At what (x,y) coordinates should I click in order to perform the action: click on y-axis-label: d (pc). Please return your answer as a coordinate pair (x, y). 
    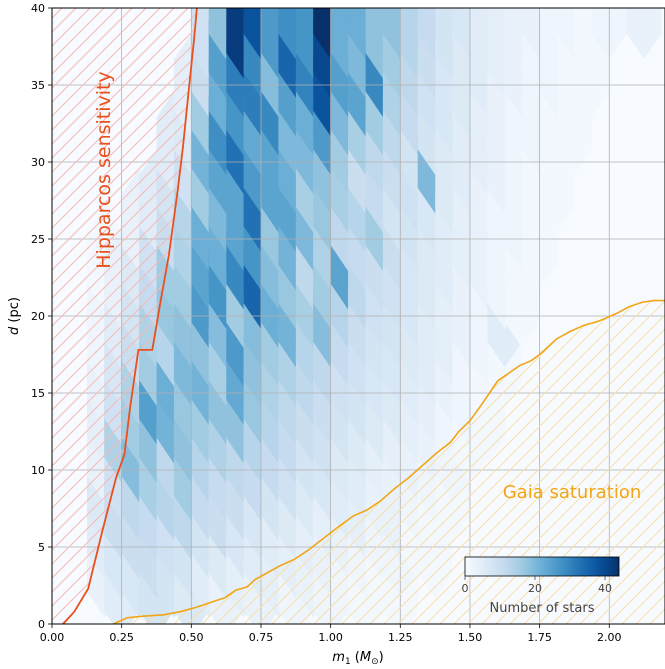
    Looking at the image, I should click on (14, 316).